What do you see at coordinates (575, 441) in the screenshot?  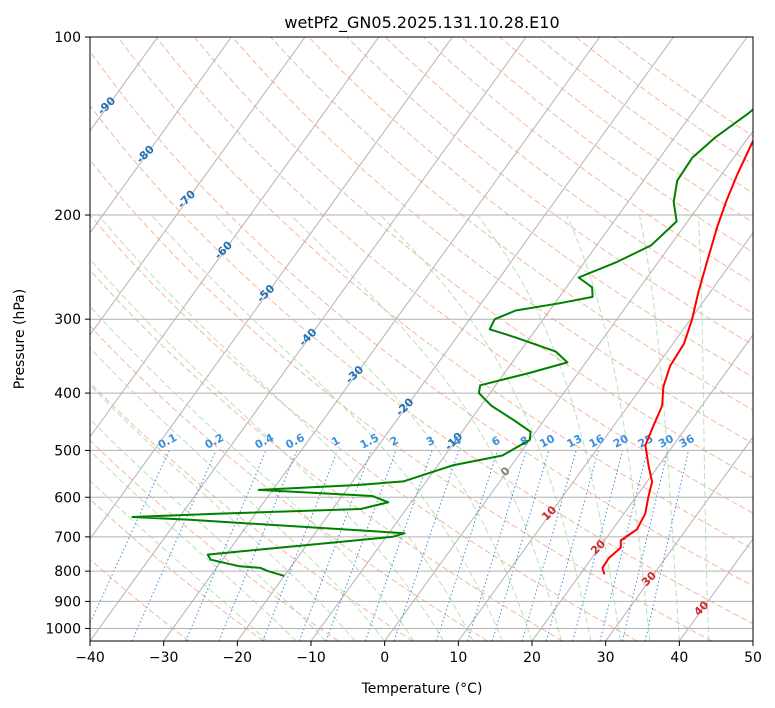 I see `mixing-ratio-label: 13` at bounding box center [575, 441].